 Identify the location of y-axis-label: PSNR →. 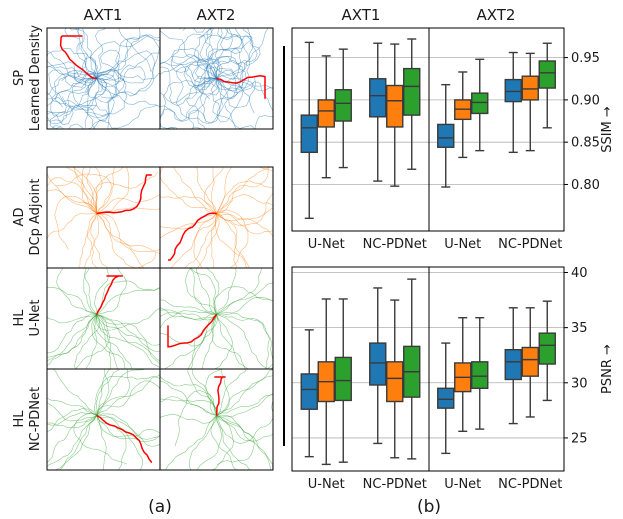
(607, 369).